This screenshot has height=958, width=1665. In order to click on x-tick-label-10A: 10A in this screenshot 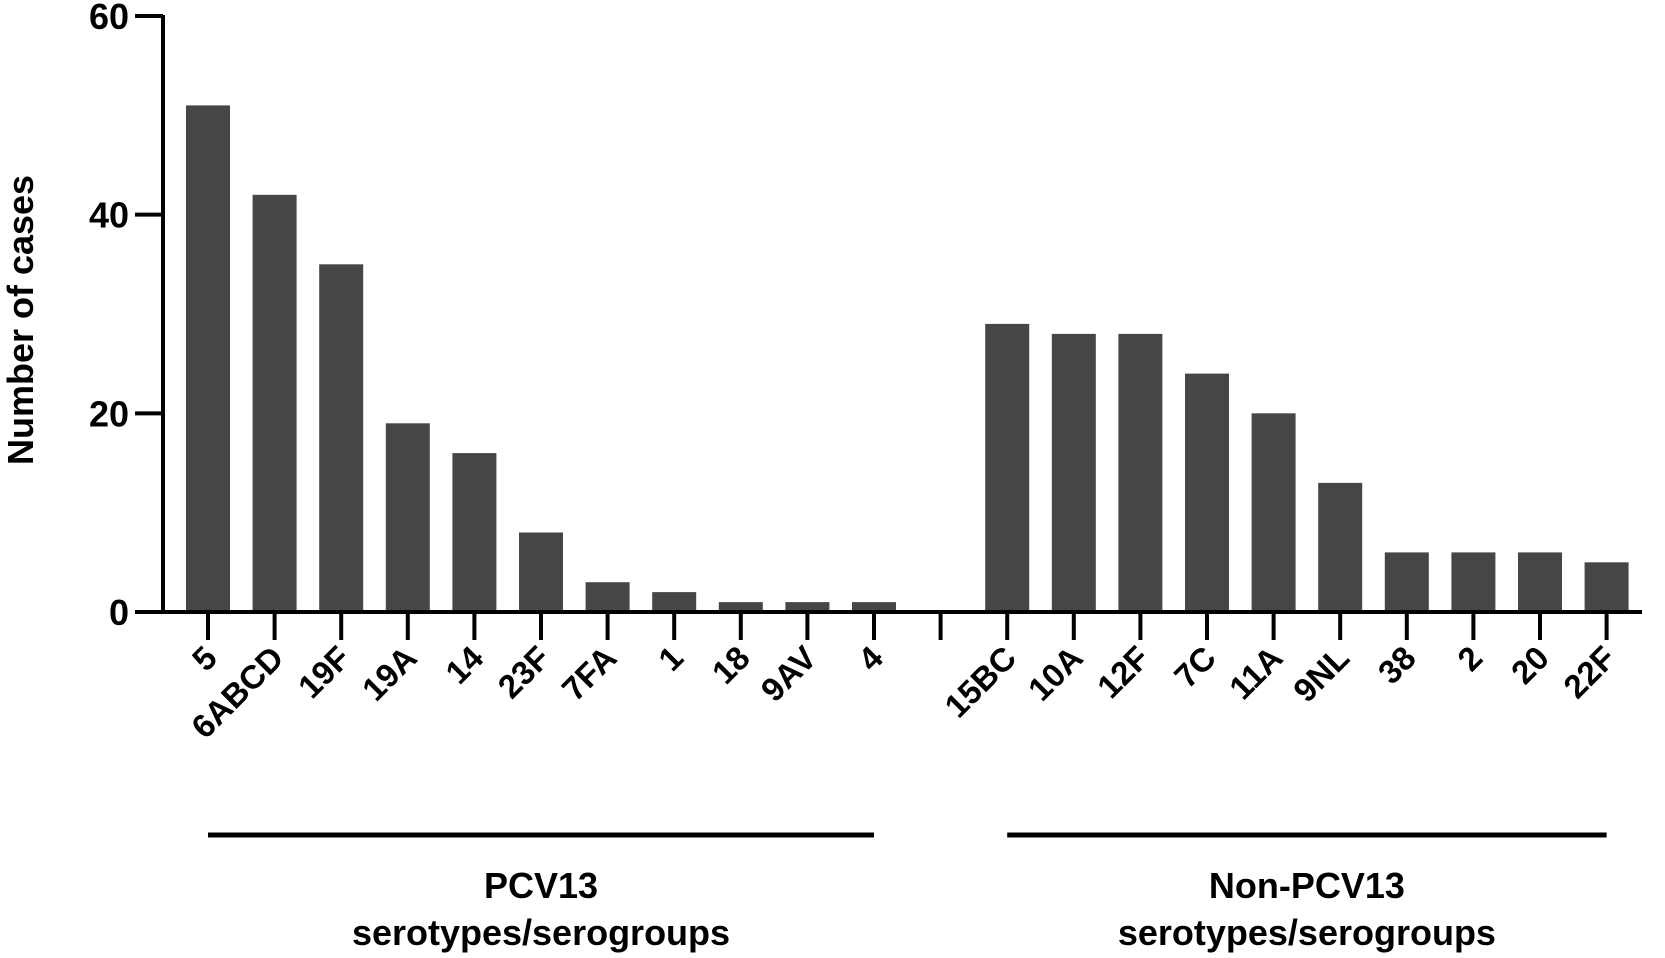, I will do `click(1055, 673)`.